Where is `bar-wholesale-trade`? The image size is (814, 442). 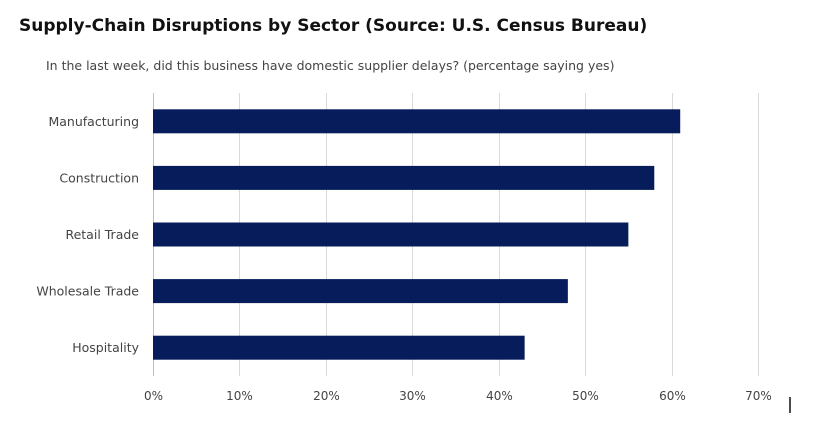
bar-wholesale-trade is located at coordinates (360, 291).